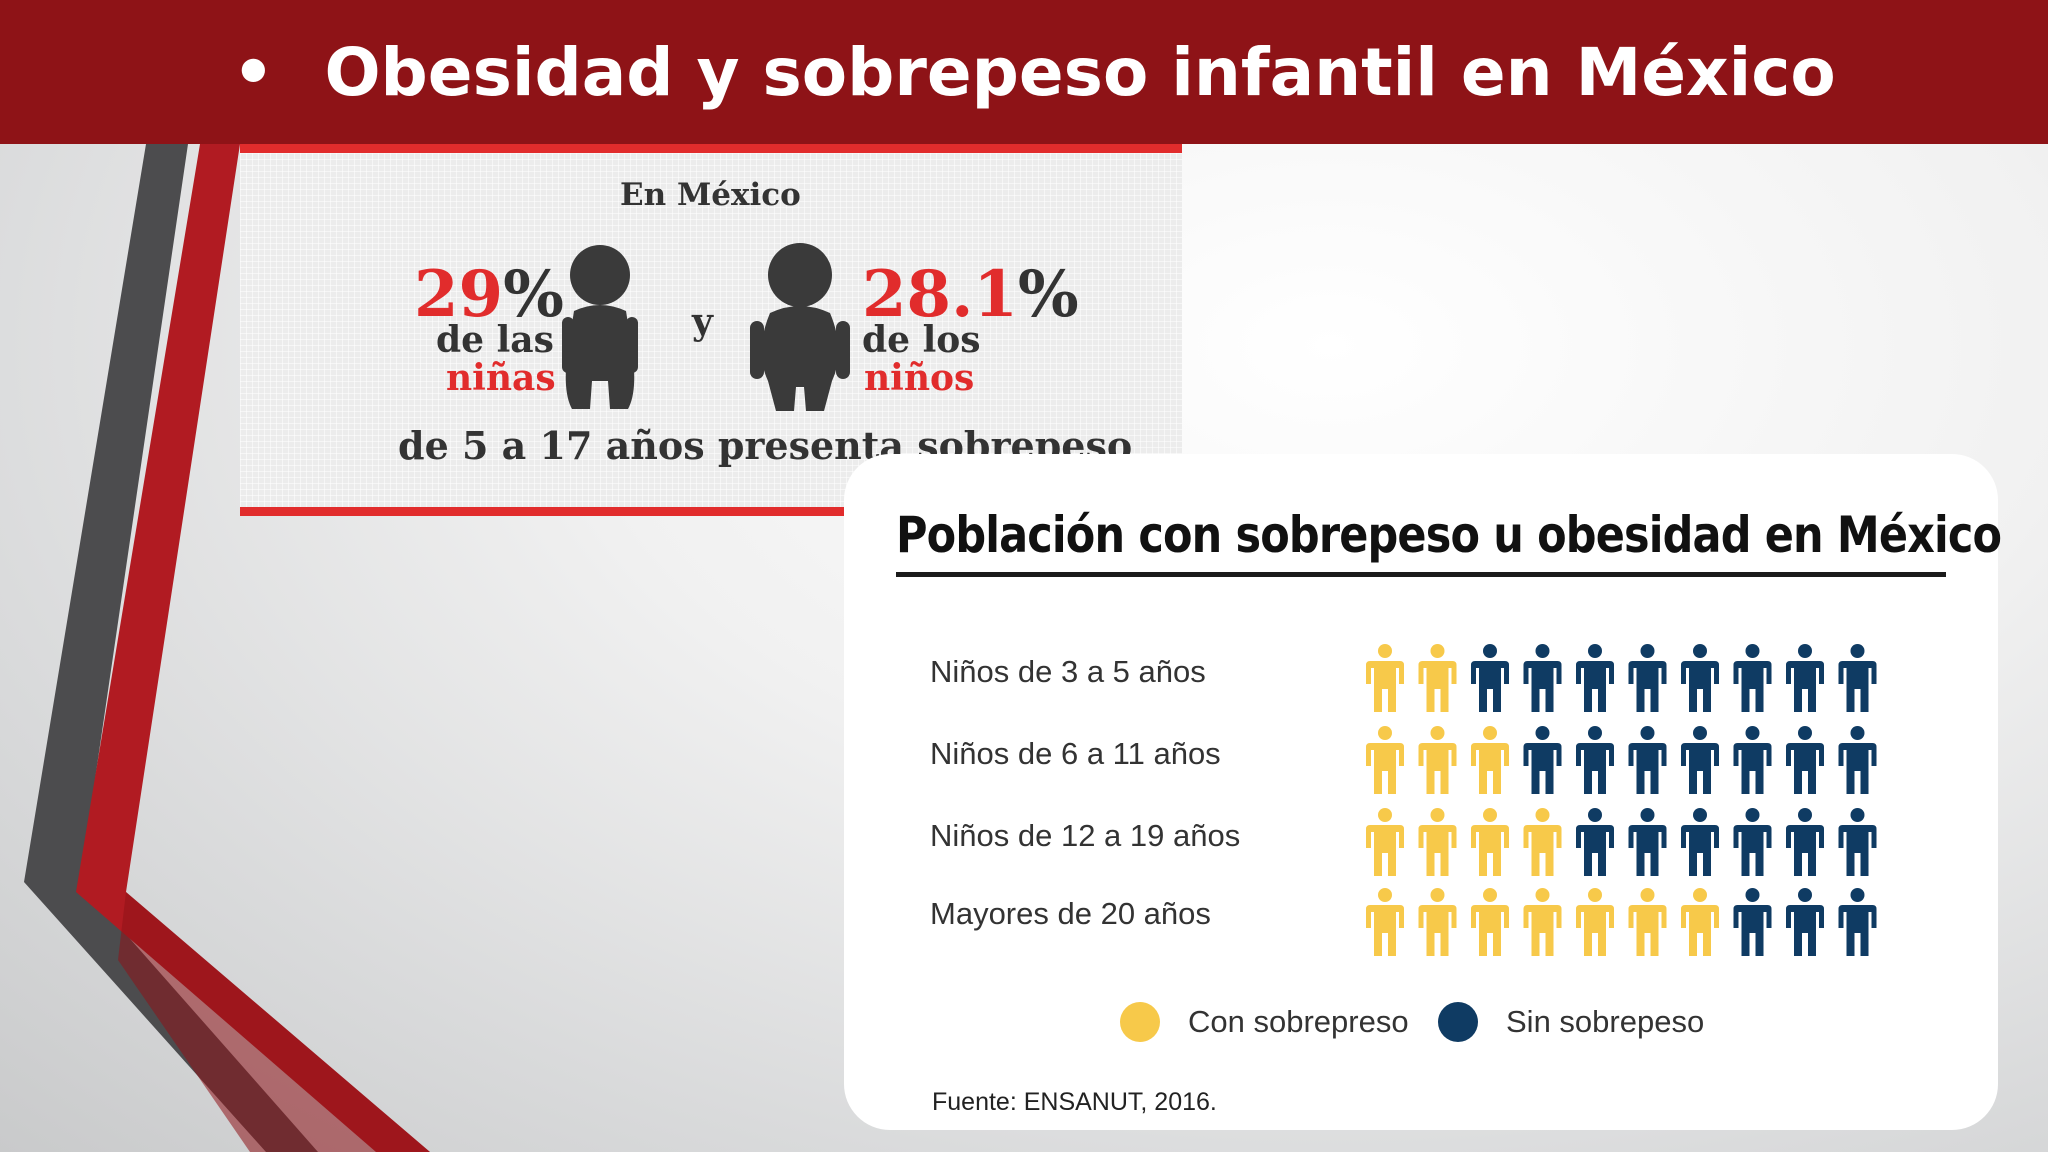  What do you see at coordinates (489, 294) in the screenshot?
I see `girls-percent: 29%` at bounding box center [489, 294].